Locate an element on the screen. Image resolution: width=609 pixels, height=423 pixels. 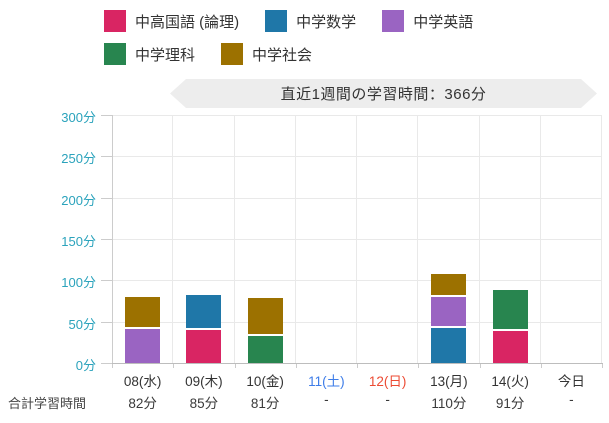
weekly-total-banner: 直近1週間の学習時間：366分 is located at coordinates (383, 93).